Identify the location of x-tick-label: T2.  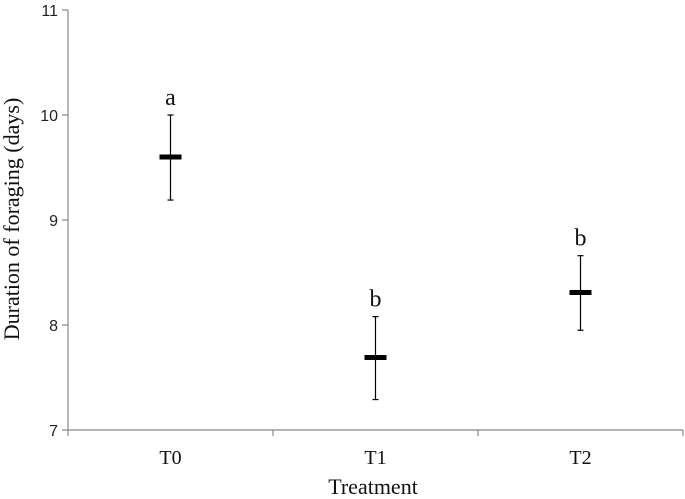
(580, 458).